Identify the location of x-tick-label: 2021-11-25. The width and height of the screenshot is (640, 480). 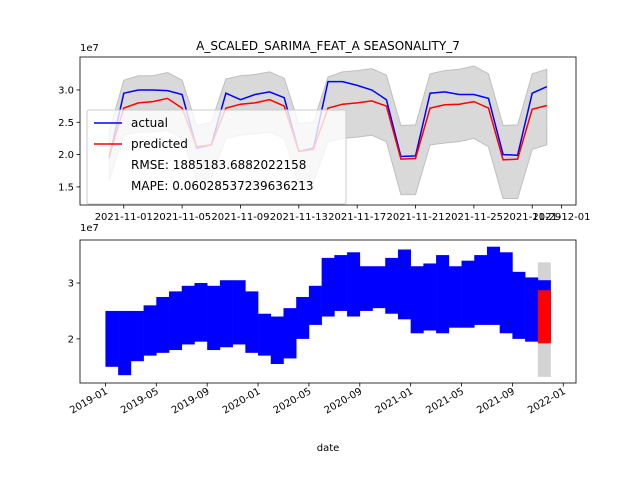
(474, 217).